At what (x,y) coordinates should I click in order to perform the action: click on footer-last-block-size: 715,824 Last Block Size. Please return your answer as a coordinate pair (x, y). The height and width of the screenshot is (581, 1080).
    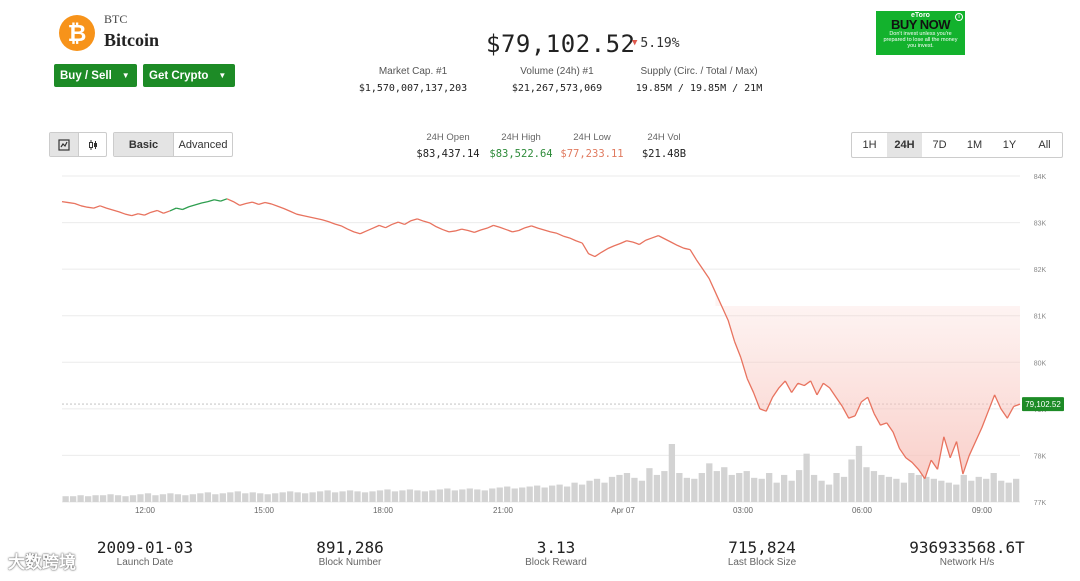
    Looking at the image, I should click on (762, 553).